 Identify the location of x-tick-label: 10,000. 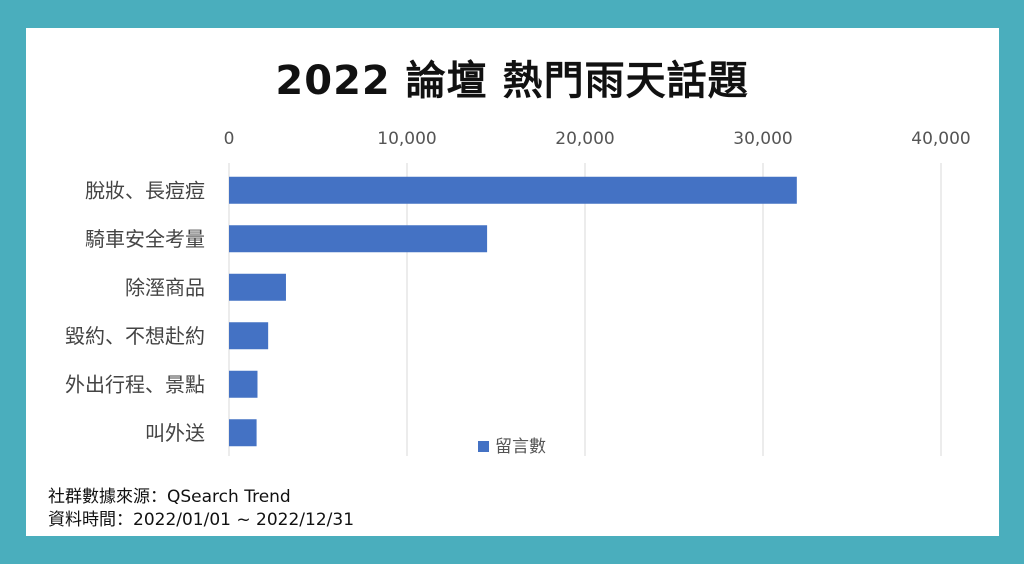
(406, 139).